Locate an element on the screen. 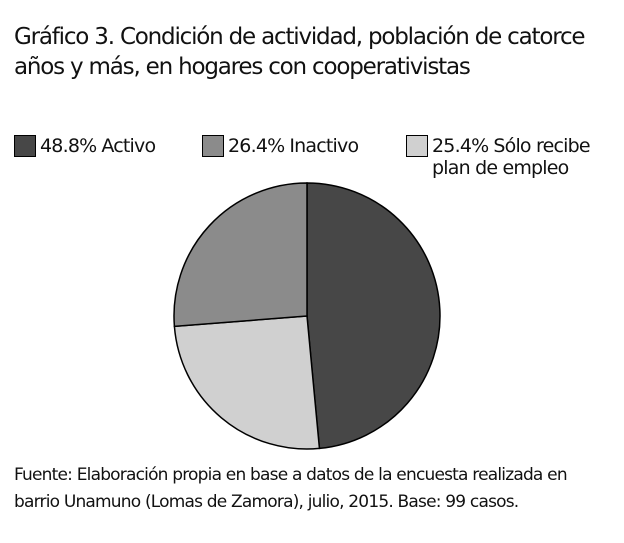 Image resolution: width=624 pixels, height=543 pixels. legend-category: Activo is located at coordinates (128, 146).